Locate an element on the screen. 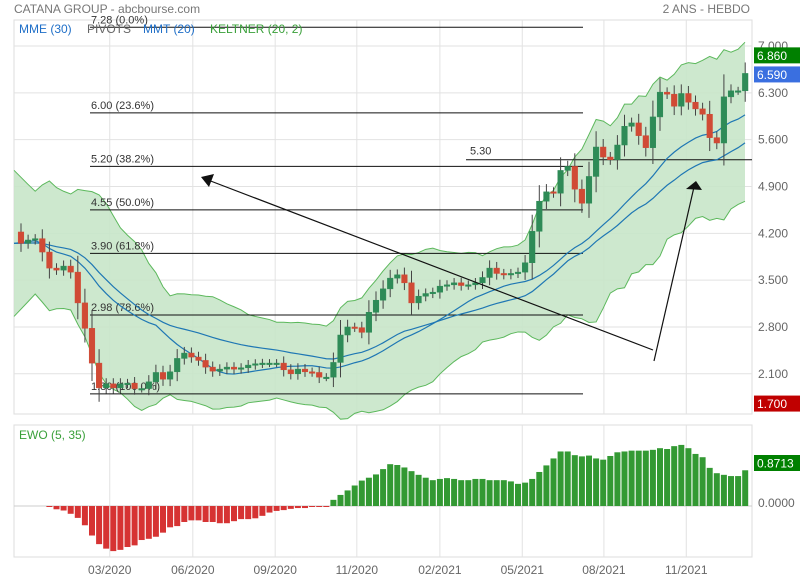 The width and height of the screenshot is (800, 580). price-high-badge-bg is located at coordinates (777, 55).